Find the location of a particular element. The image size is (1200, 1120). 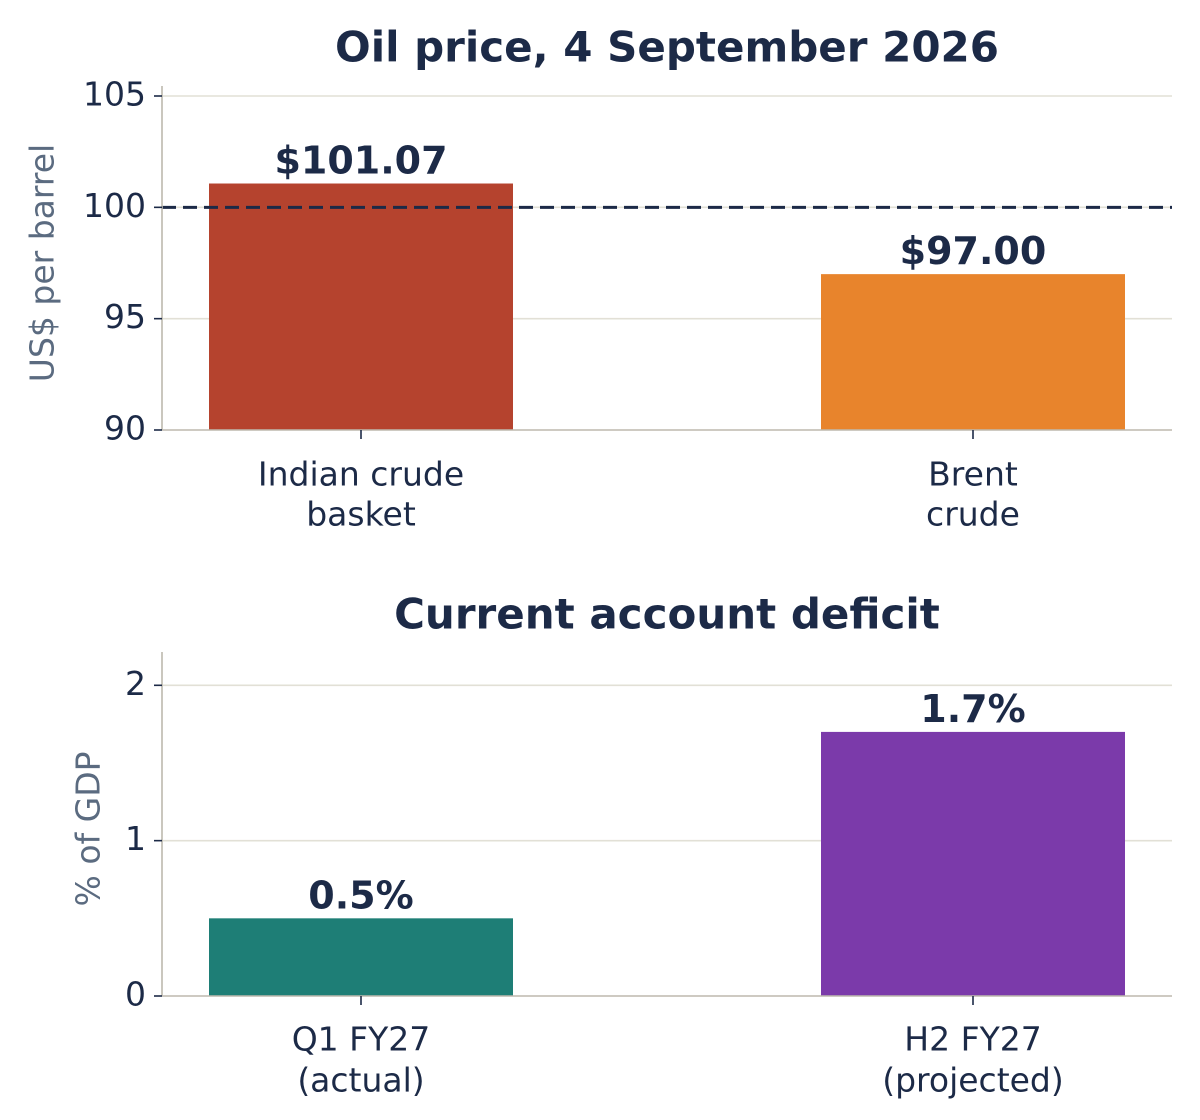

x-tick-label: Brent is located at coordinates (973, 474).